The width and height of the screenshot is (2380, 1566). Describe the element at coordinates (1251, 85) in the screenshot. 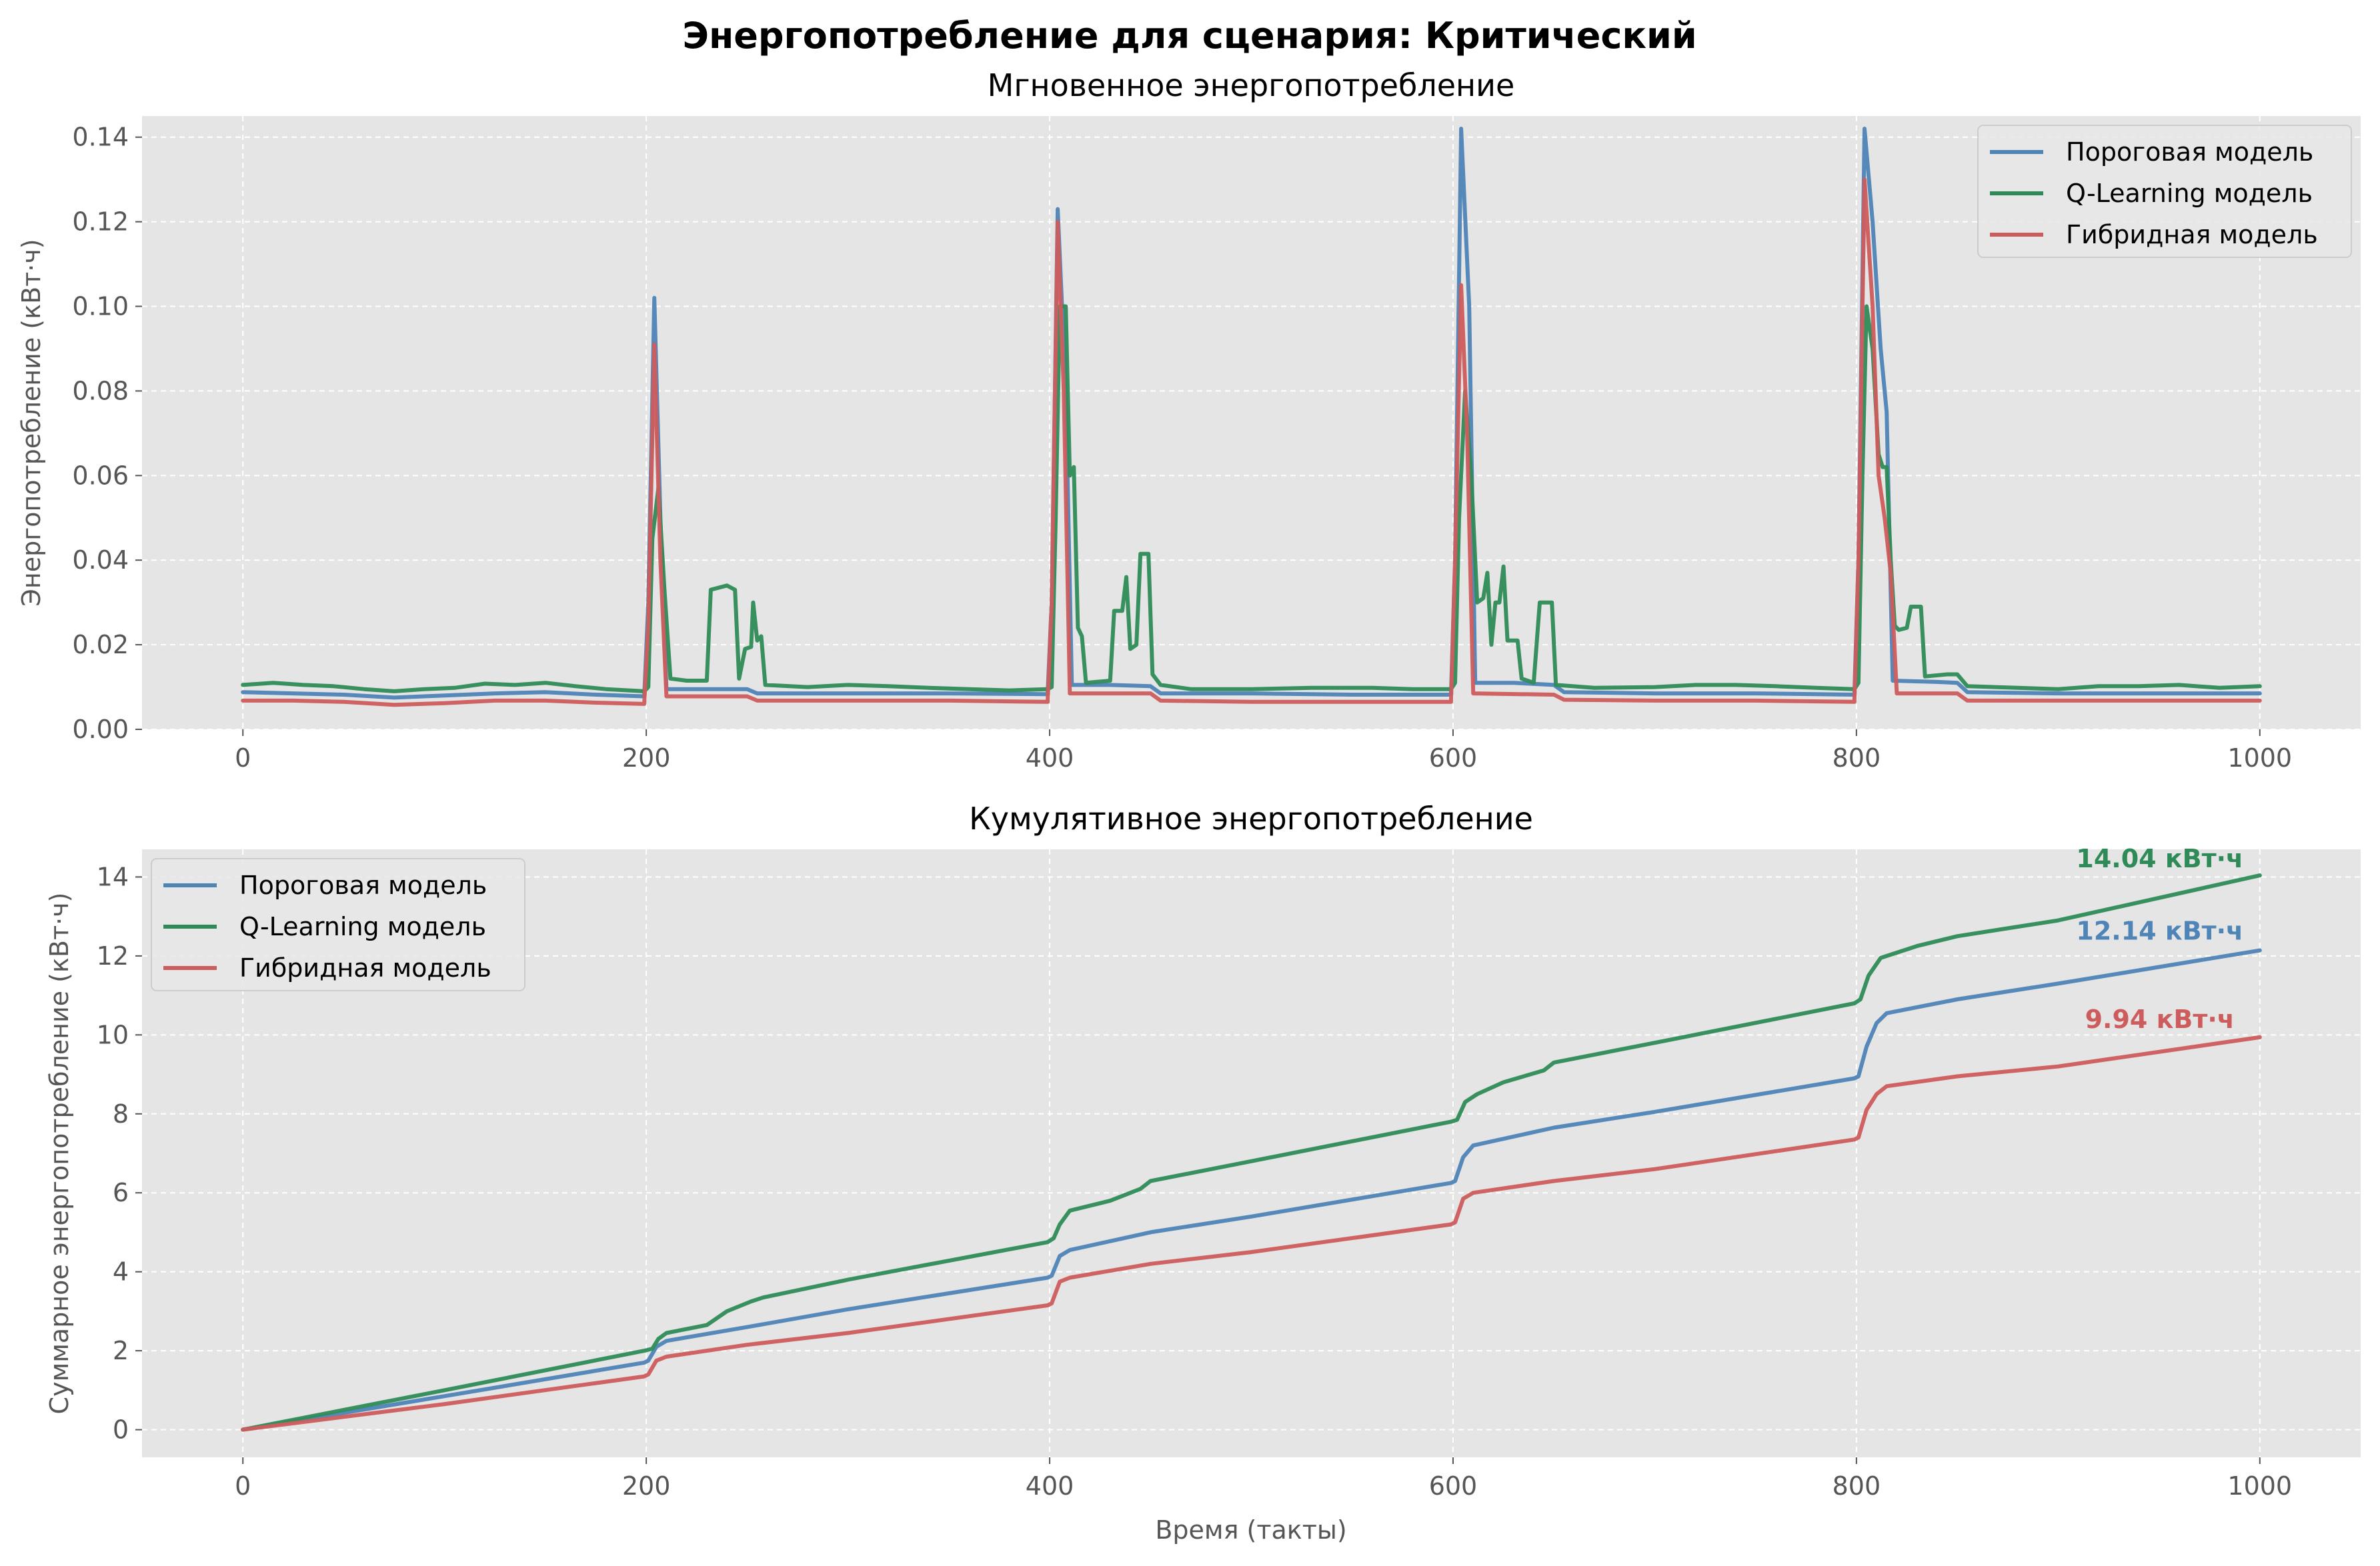

I see `chart-title: Мгновенное энергопотребление` at that location.